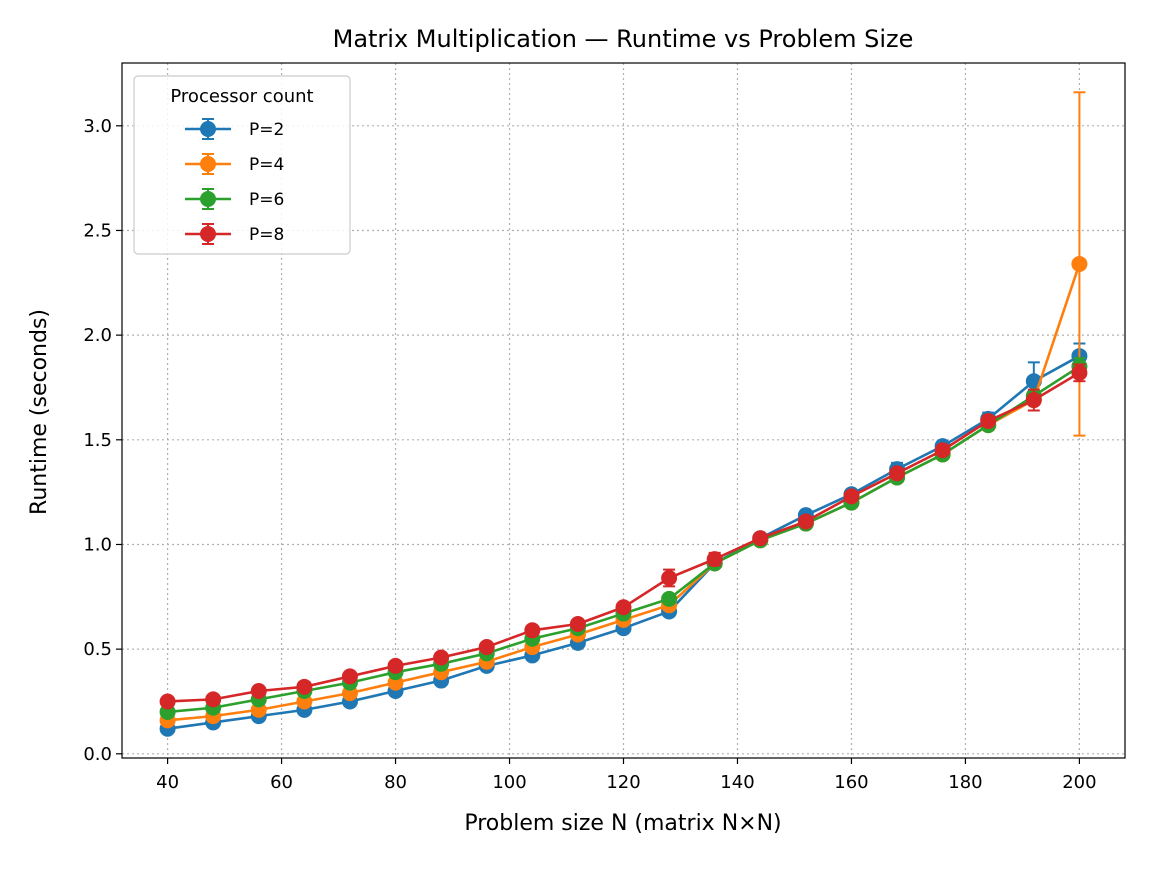 This screenshot has width=1152, height=869. I want to click on y-tick-label: 0.5, so click(97, 649).